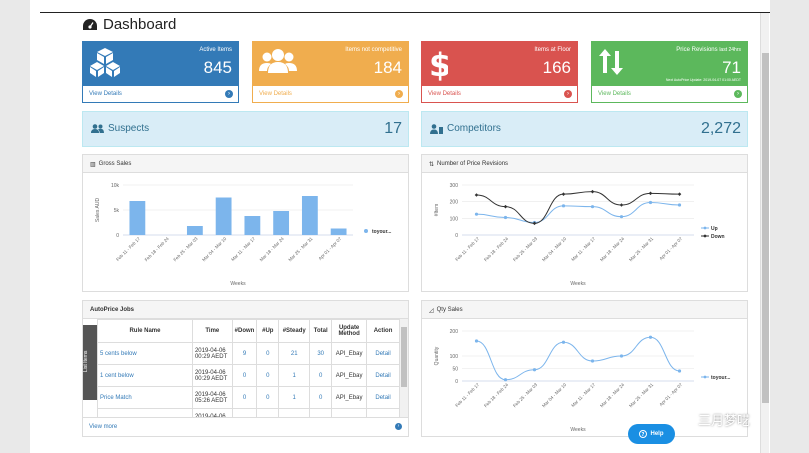  What do you see at coordinates (373, 50) in the screenshot?
I see `card-label: Items not competitive` at bounding box center [373, 50].